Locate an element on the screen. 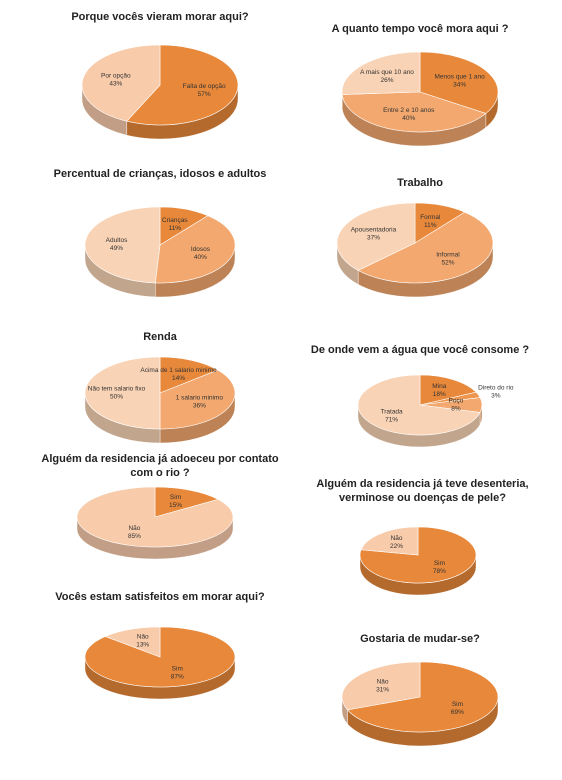 The height and width of the screenshot is (780, 562). slice-value: 71% is located at coordinates (391, 419).